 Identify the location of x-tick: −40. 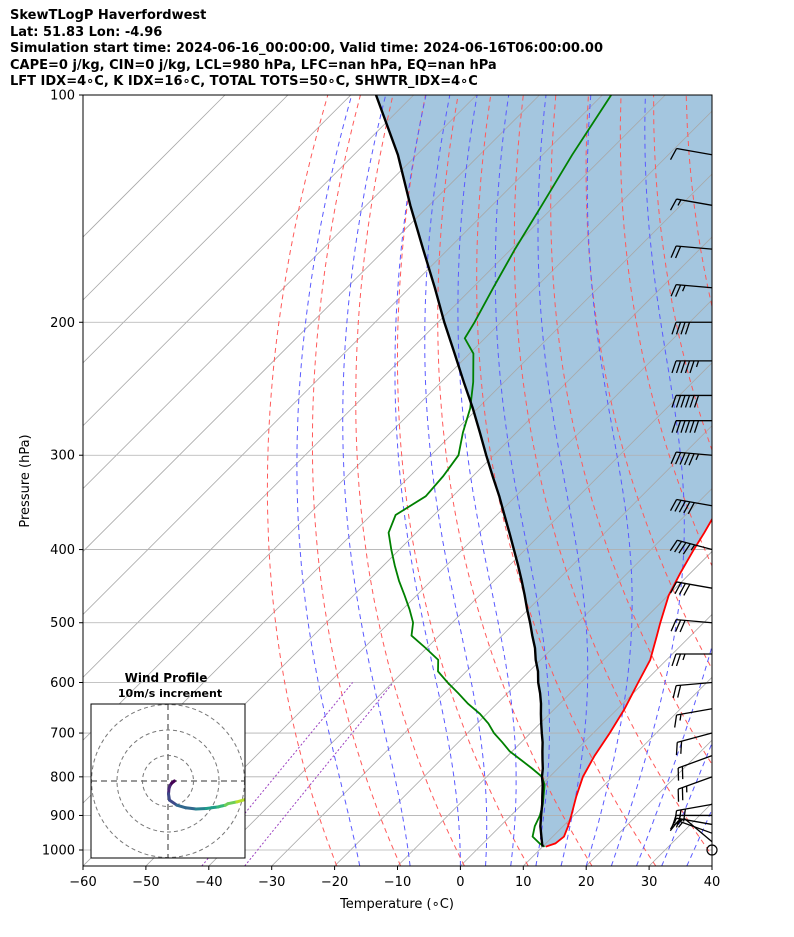
(209, 878).